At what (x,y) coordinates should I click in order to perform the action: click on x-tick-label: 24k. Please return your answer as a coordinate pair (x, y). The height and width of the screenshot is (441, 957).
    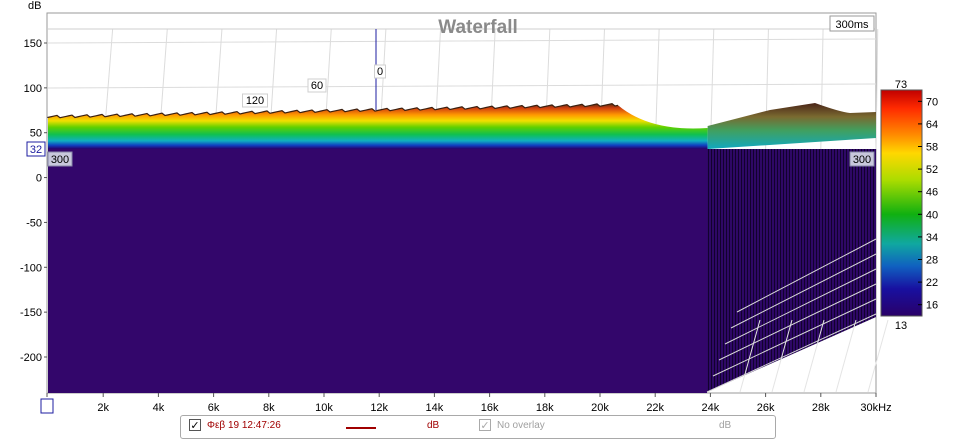
    Looking at the image, I should click on (711, 408).